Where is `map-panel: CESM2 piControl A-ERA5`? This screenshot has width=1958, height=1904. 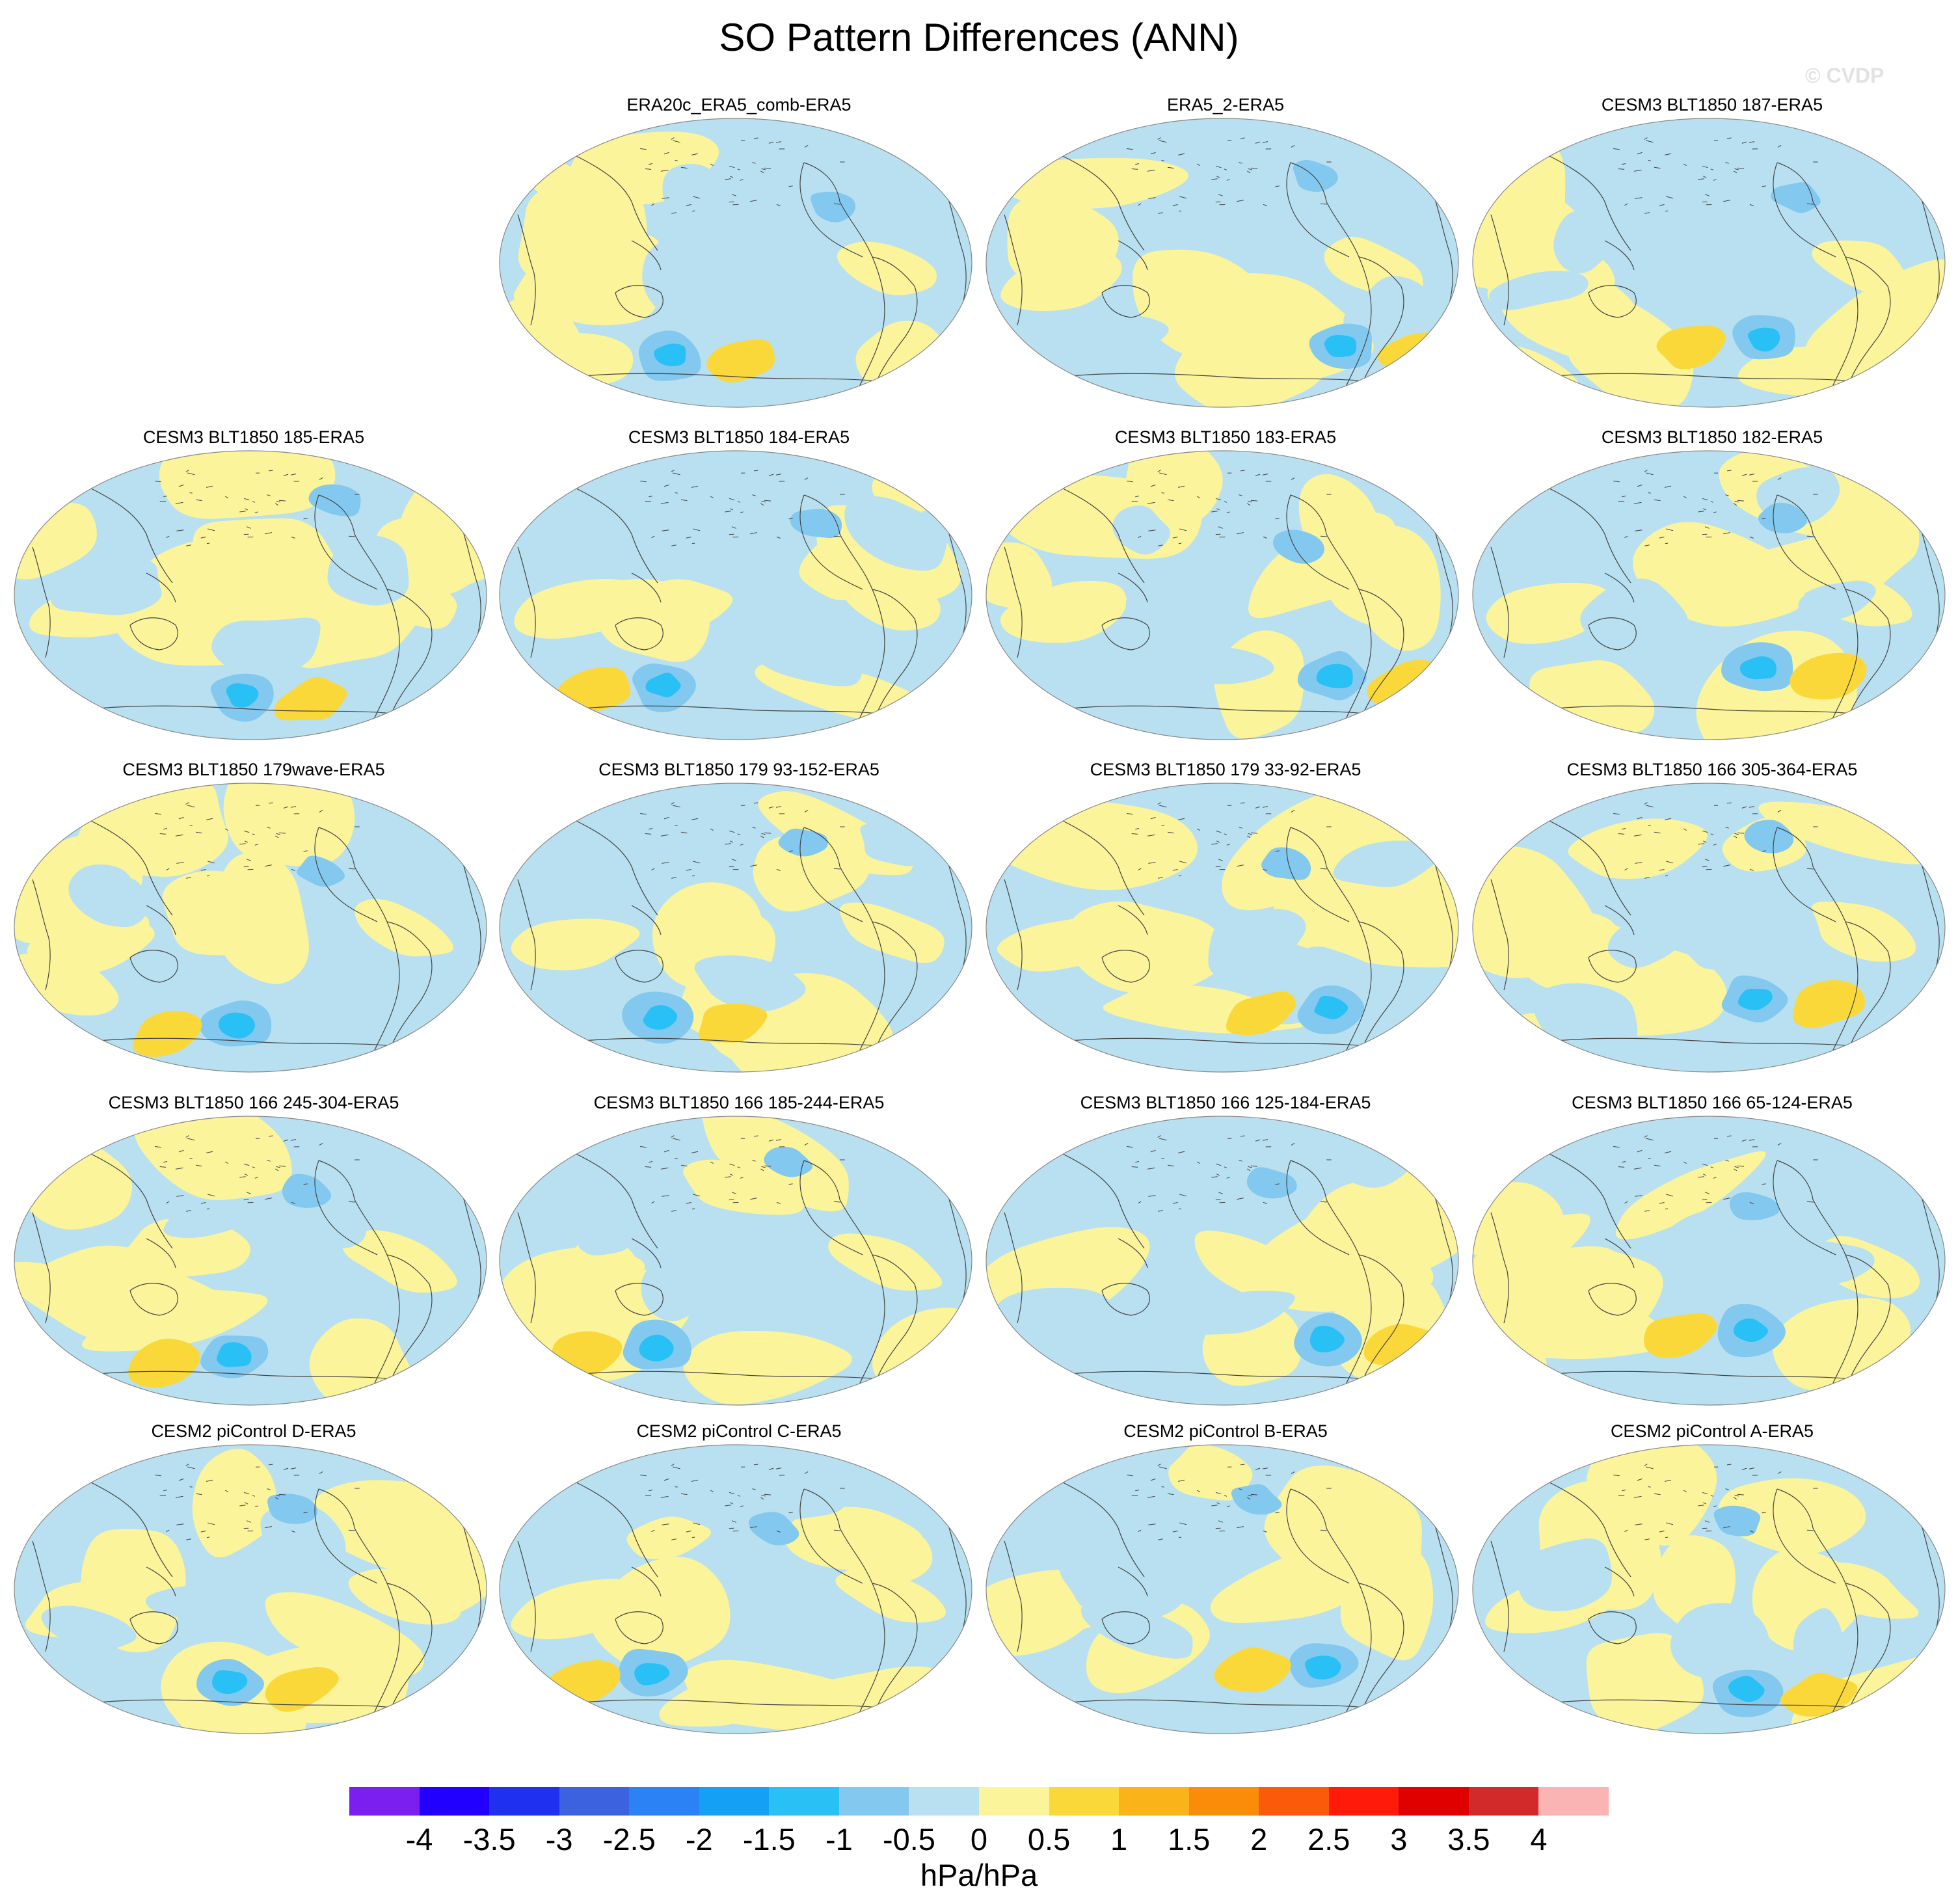 map-panel: CESM2 piControl A-ERA5 is located at coordinates (1712, 1582).